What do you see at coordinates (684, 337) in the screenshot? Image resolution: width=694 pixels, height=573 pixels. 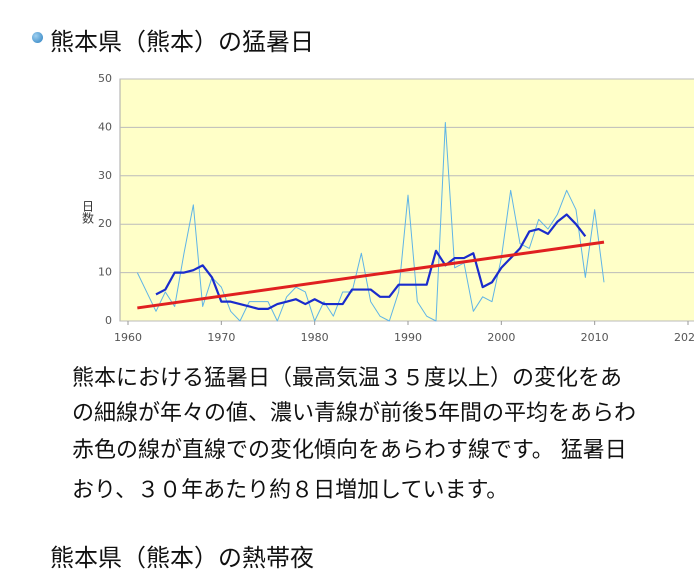 I see `x-tick-label: 2020` at bounding box center [684, 337].